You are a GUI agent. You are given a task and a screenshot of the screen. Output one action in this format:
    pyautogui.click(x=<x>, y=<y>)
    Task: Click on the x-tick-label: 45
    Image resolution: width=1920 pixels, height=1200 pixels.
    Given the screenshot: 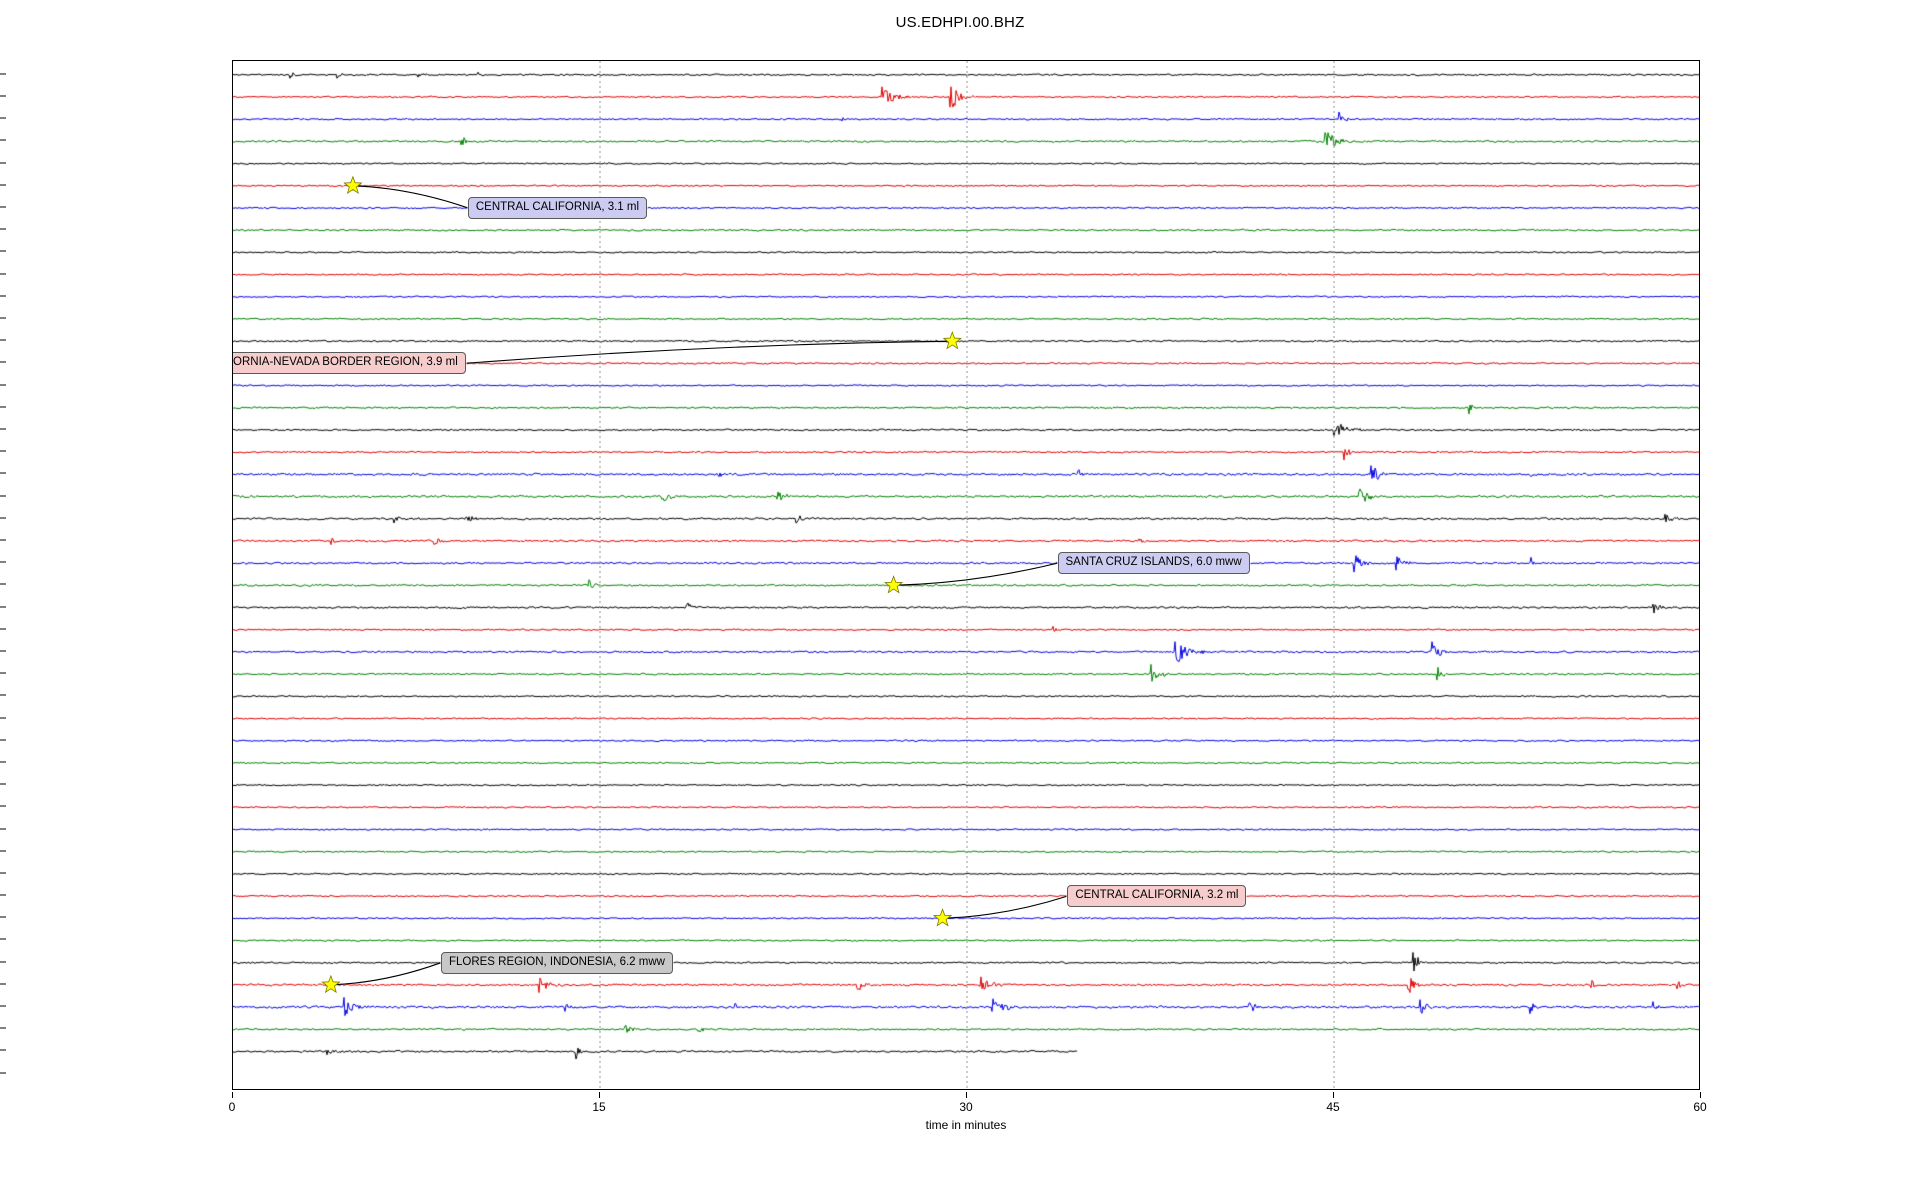 What is the action you would take?
    pyautogui.click(x=1333, y=1107)
    